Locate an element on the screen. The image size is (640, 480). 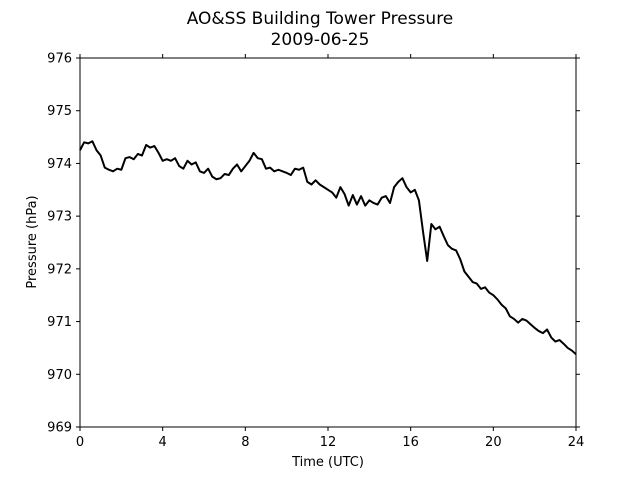
x-tick-label: 16 is located at coordinates (410, 442).